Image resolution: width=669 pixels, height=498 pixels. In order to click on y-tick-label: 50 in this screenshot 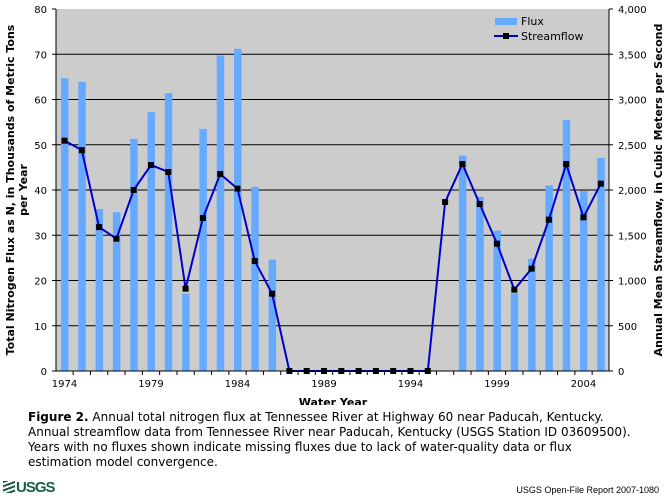, I will do `click(40, 146)`.